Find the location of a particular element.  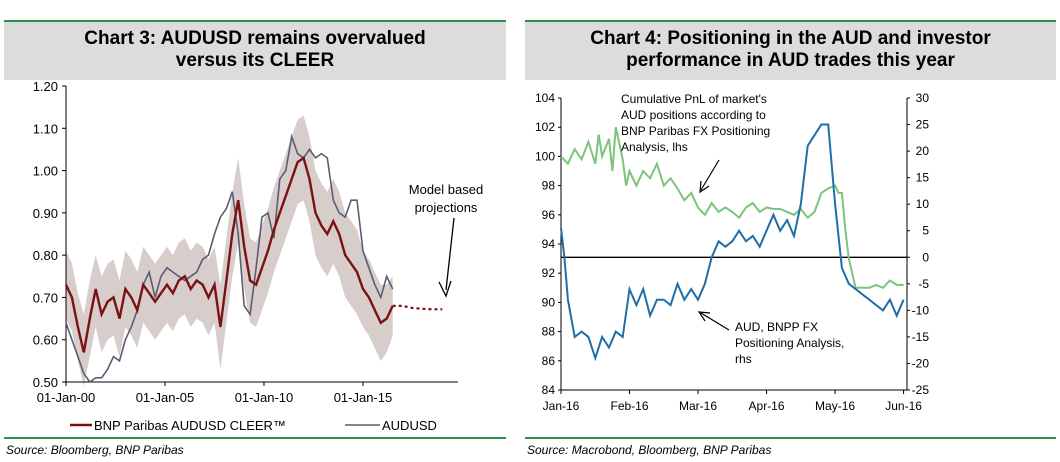

chart-4-left-tick-label: 102 is located at coordinates (545, 127).